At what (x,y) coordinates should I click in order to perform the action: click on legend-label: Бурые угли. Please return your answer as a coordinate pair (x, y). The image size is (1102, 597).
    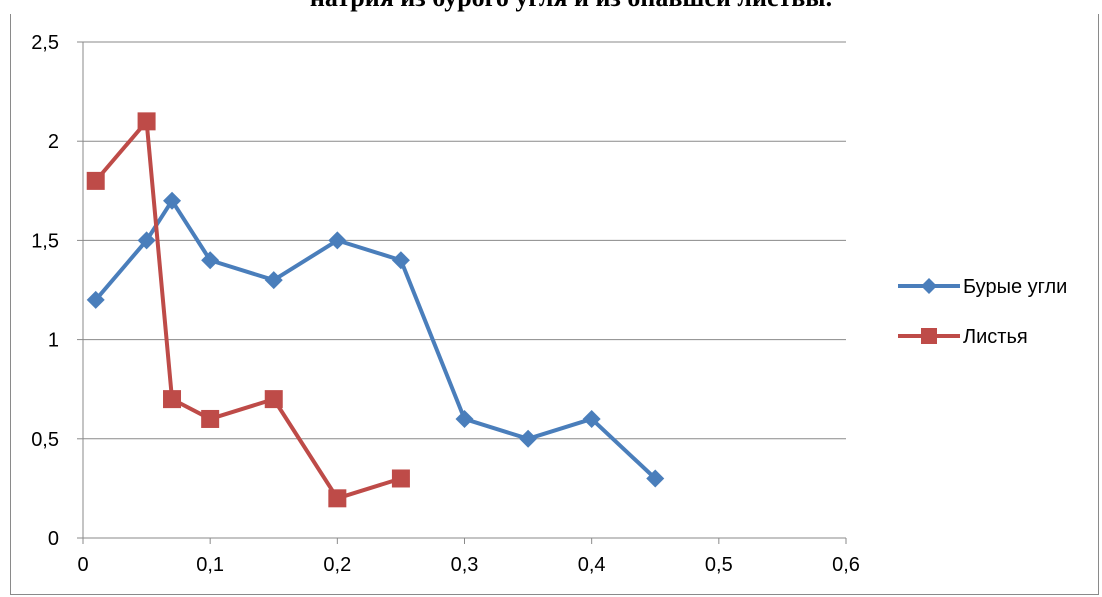
    Looking at the image, I should click on (1015, 287).